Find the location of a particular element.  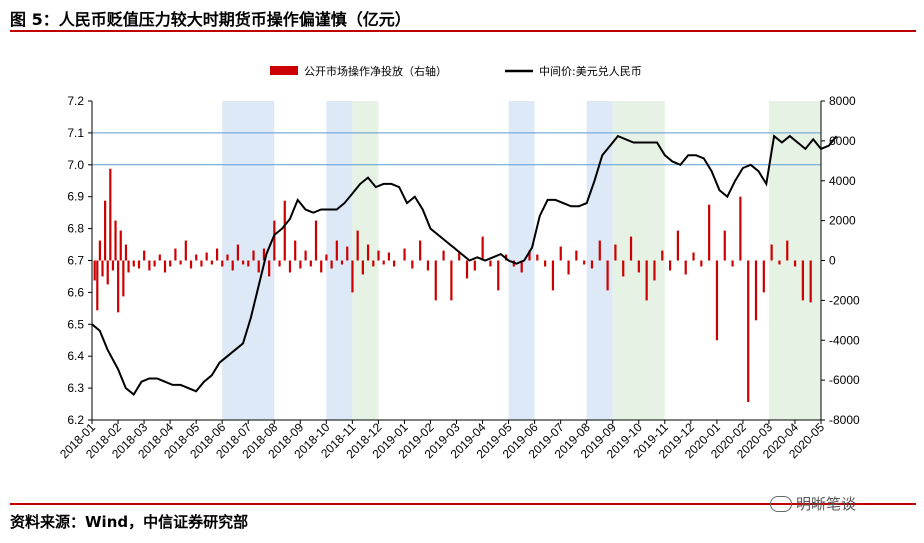

right-tick-label: 8000 is located at coordinates (842, 101).